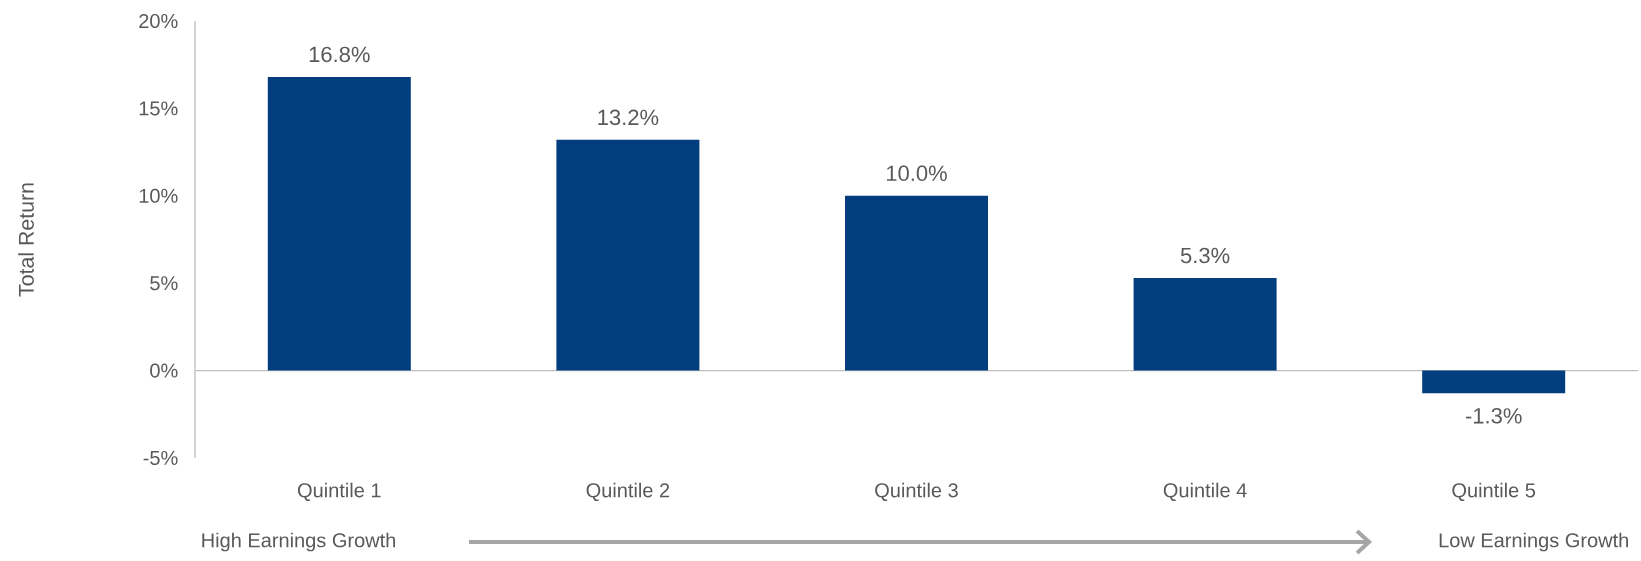 The height and width of the screenshot is (561, 1641). I want to click on x-tick-label: Quintile 4, so click(1205, 491).